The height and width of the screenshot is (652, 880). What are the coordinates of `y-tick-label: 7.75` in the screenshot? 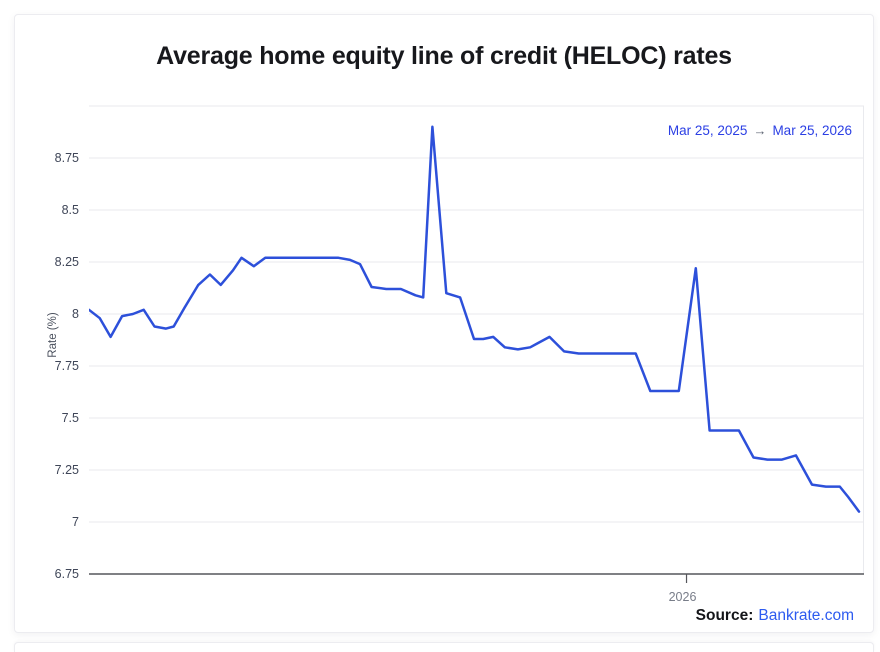 It's located at (66, 366).